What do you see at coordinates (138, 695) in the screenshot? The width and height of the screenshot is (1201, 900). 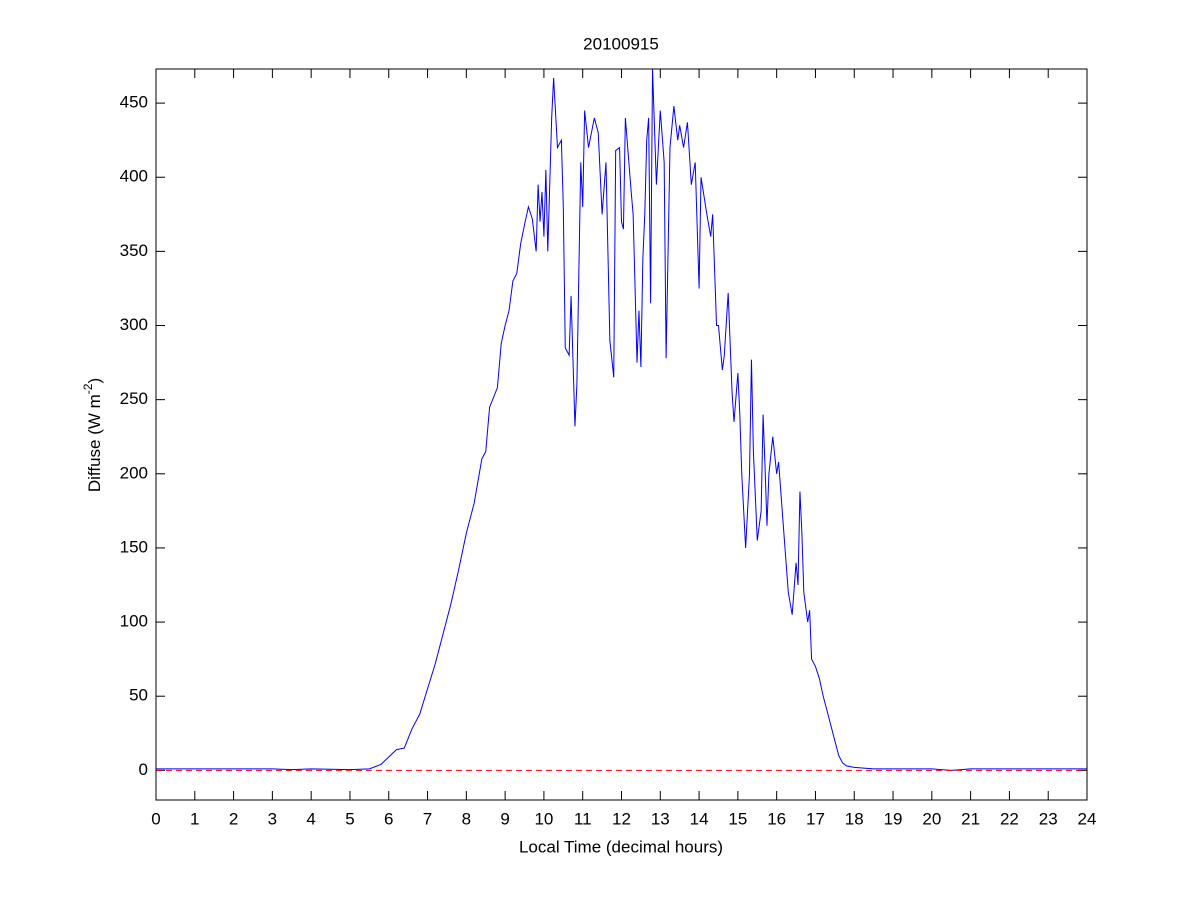 I see `y-tick-label: 50` at bounding box center [138, 695].